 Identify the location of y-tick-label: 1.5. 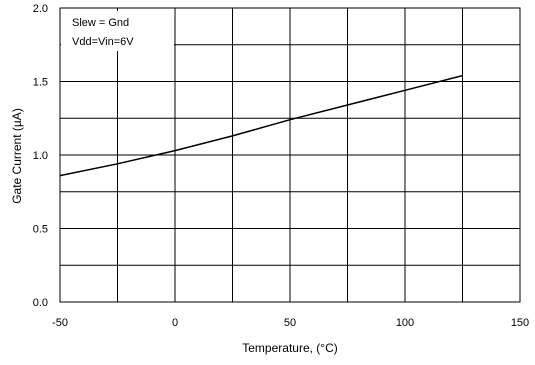
(40, 83).